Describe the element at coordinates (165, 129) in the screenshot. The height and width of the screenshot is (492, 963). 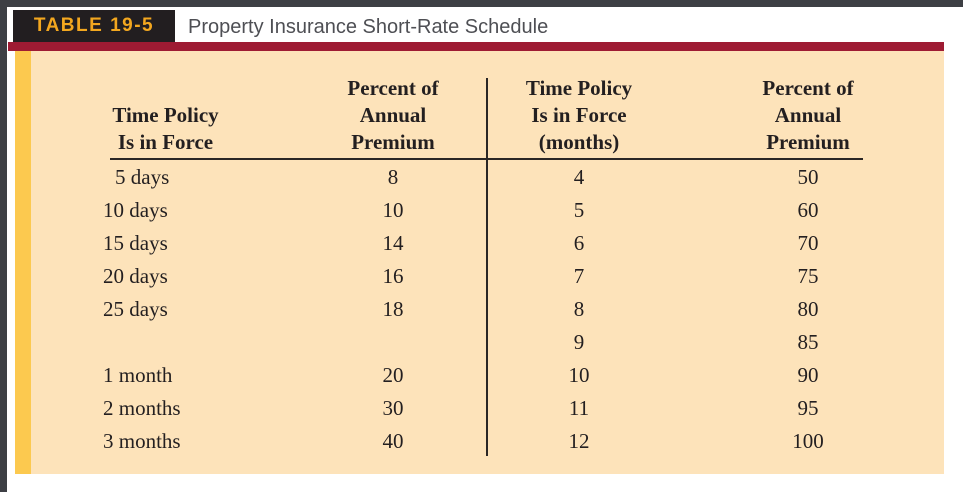
I see `header-time-policy-days: Time Policy Is in Force` at that location.